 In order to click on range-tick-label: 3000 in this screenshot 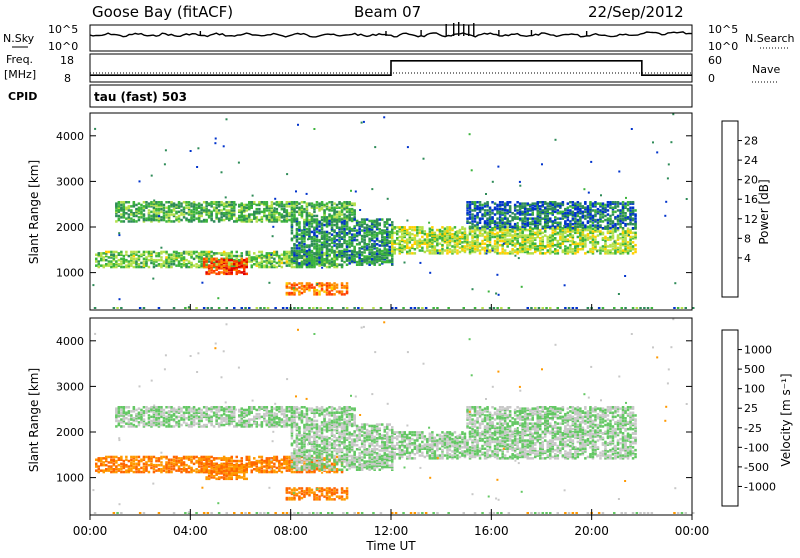, I will do `click(70, 181)`.